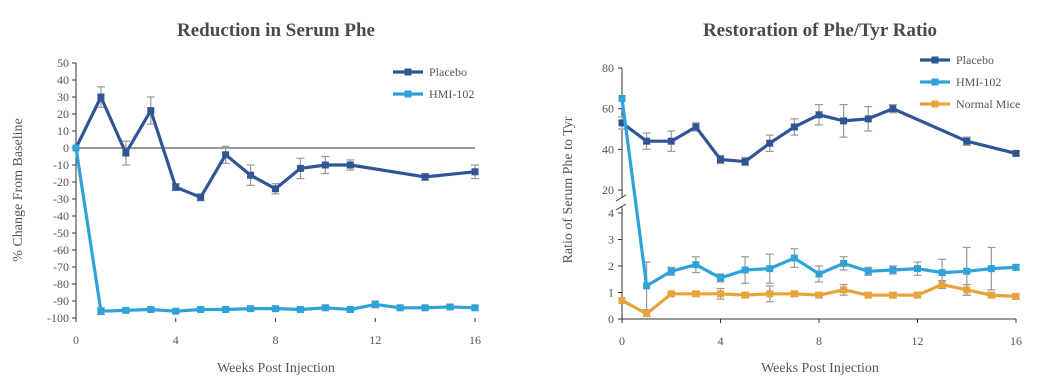 This screenshot has width=1039, height=376. What do you see at coordinates (61, 165) in the screenshot?
I see `y-tick-label: -10` at bounding box center [61, 165].